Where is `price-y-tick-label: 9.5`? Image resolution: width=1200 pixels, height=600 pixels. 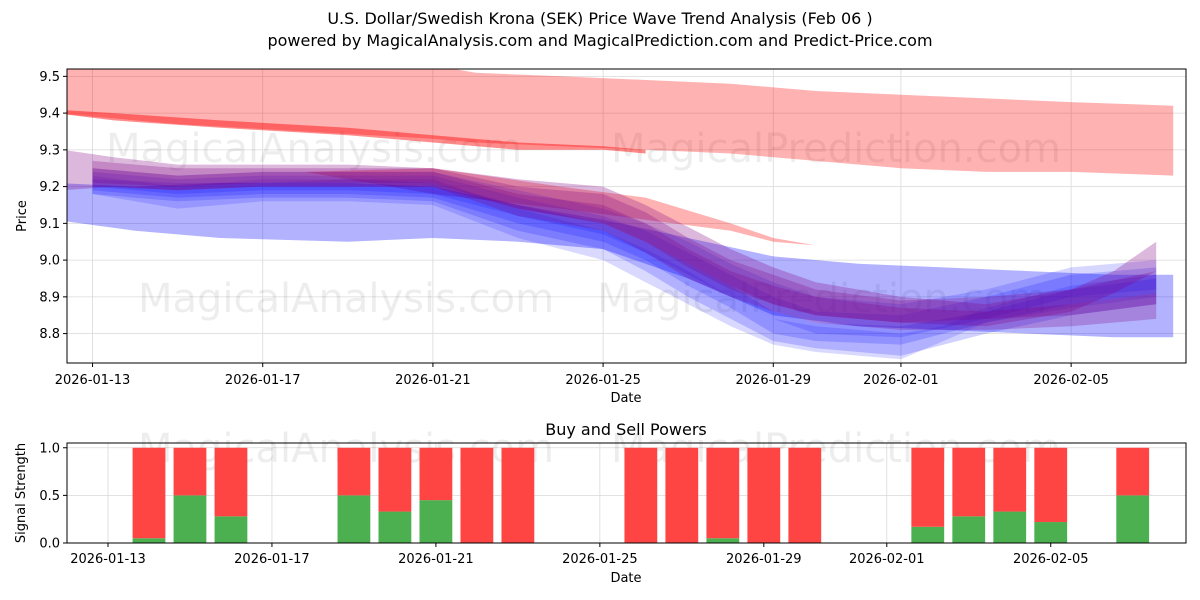 price-y-tick-label: 9.5 is located at coordinates (49, 77).